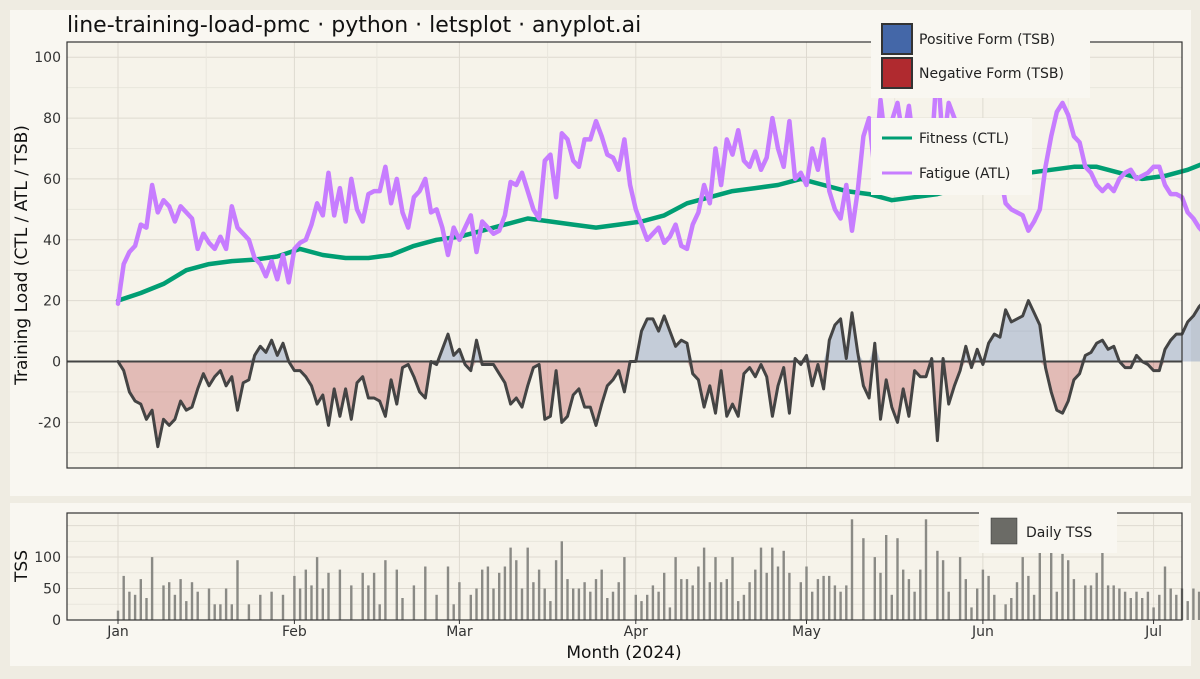  I want to click on x-tick-label-jun: Jun, so click(982, 632).